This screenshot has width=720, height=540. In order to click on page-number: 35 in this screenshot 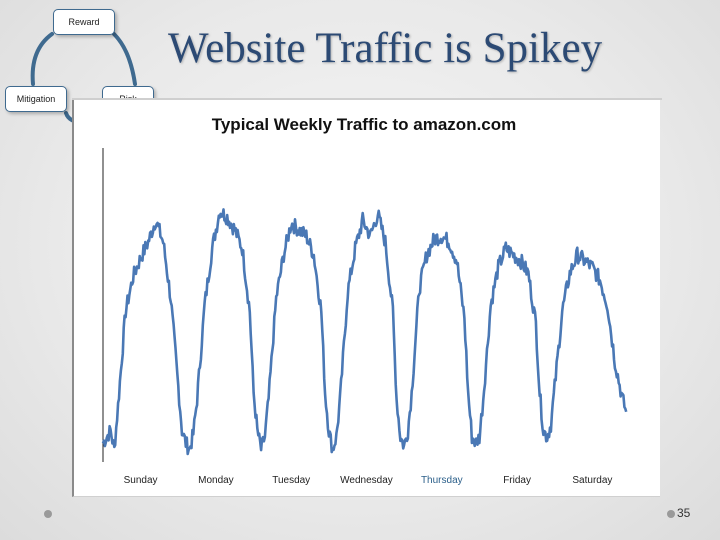, I will do `click(684, 513)`.